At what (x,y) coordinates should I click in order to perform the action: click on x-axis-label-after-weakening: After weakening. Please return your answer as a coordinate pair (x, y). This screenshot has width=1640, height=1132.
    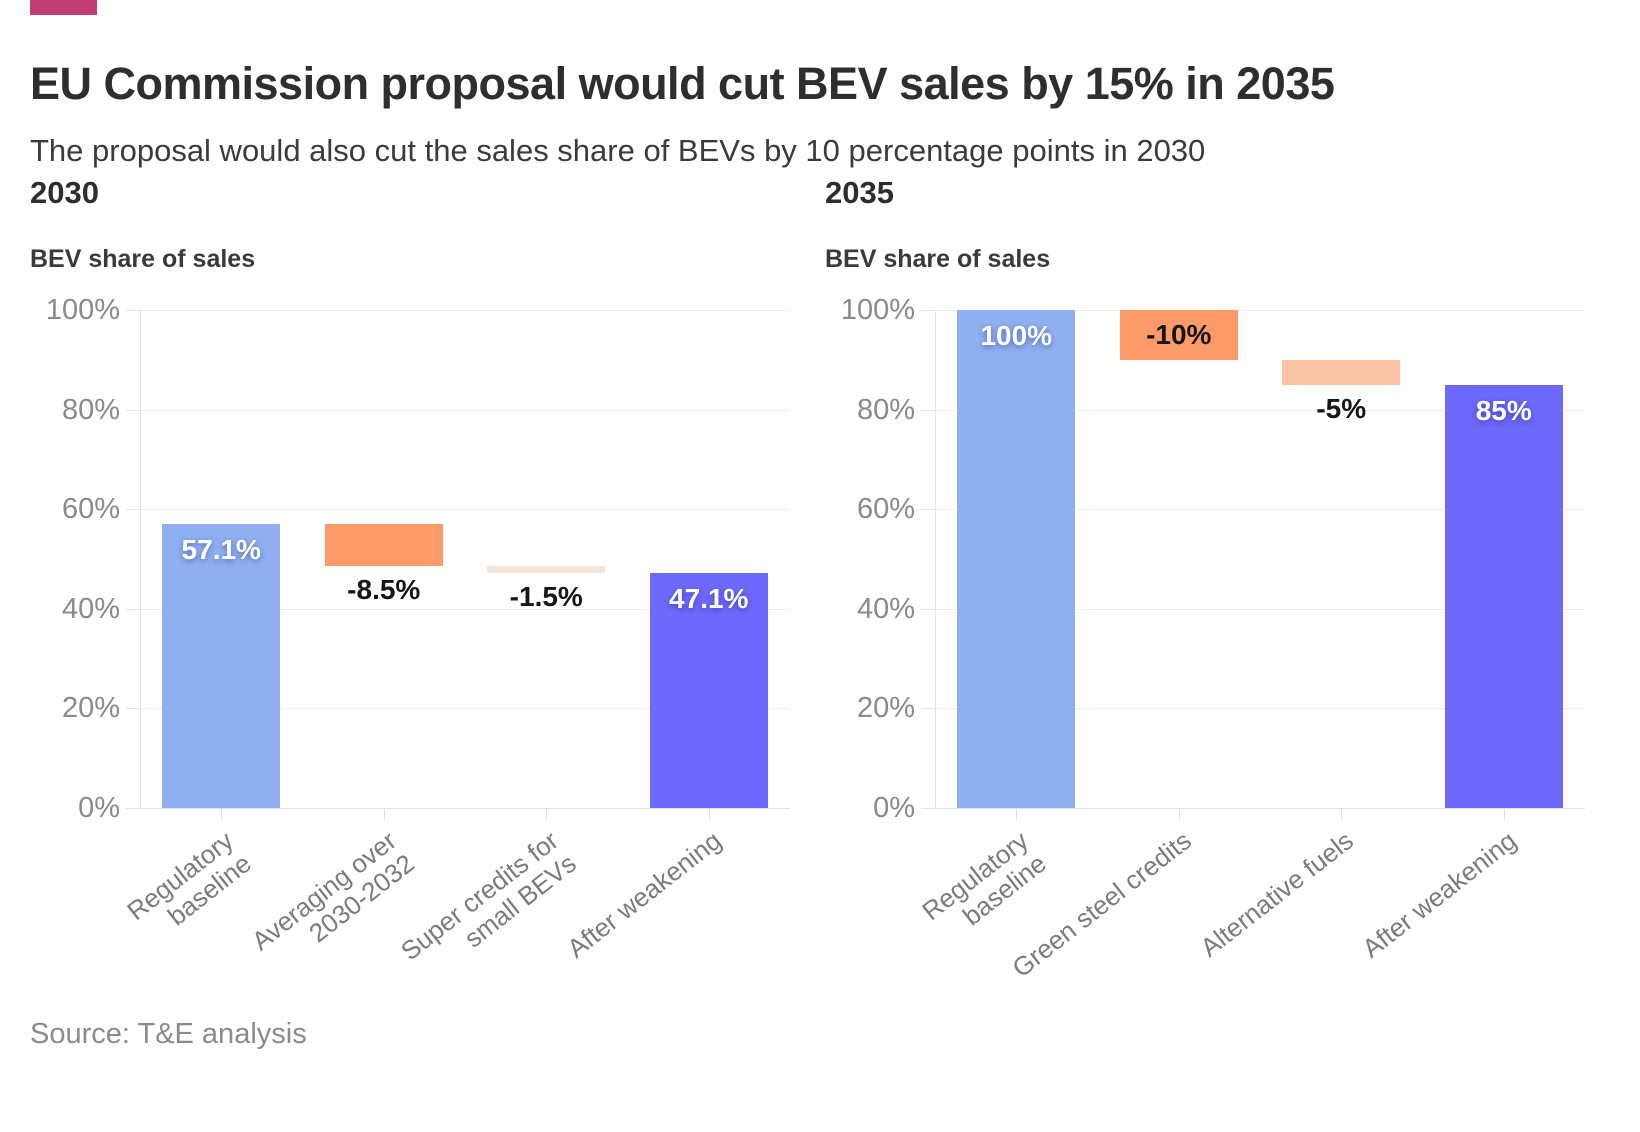
    Looking at the image, I should click on (1439, 894).